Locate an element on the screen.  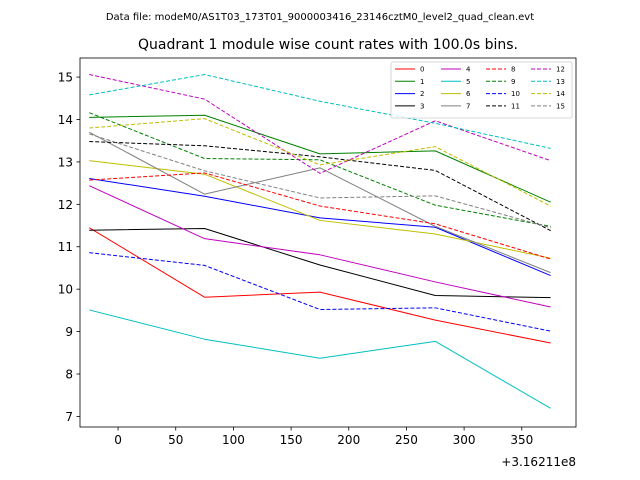
x-axis-offset-label: +3.16211e8 is located at coordinates (538, 462).